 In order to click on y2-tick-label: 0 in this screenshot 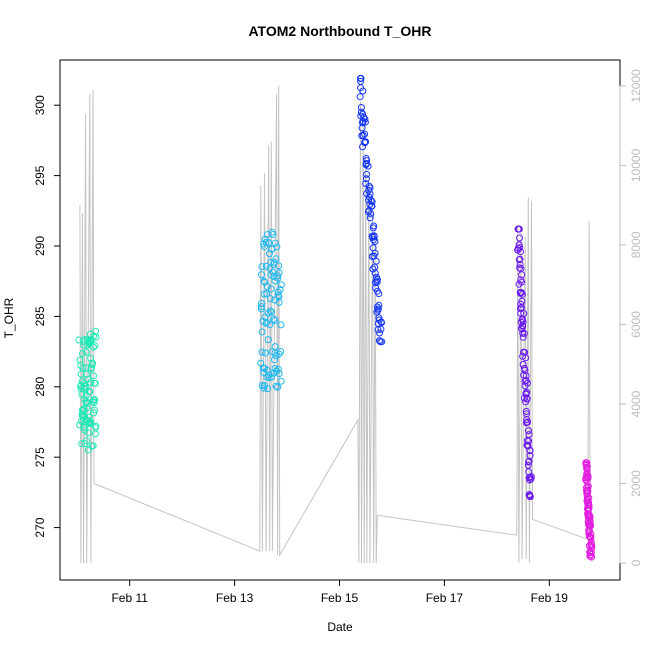, I will do `click(636, 562)`.